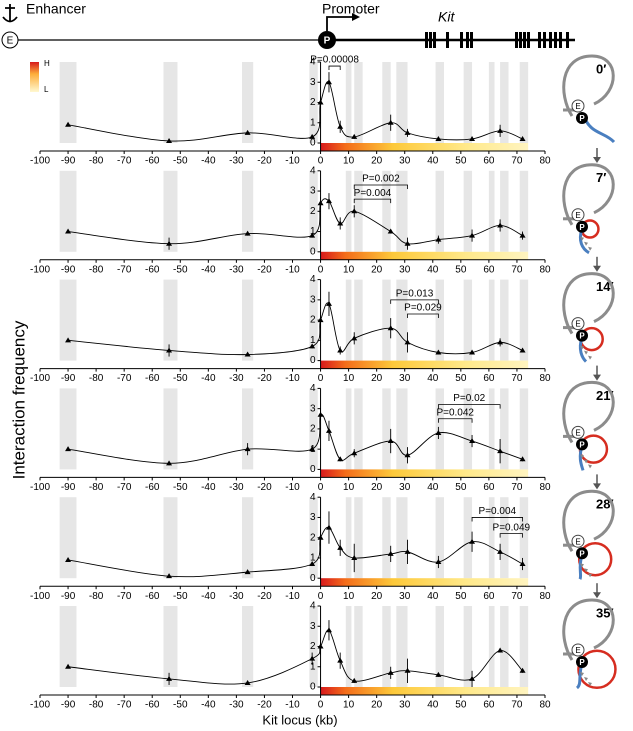  Describe the element at coordinates (455, 412) in the screenshot. I see `p-value: P=0.042` at that location.